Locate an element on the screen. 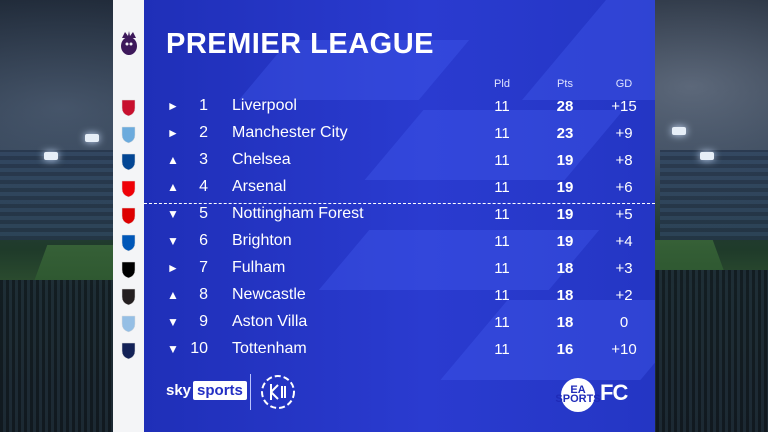 The width and height of the screenshot is (768, 432). goal-difference: +4 is located at coordinates (624, 241).